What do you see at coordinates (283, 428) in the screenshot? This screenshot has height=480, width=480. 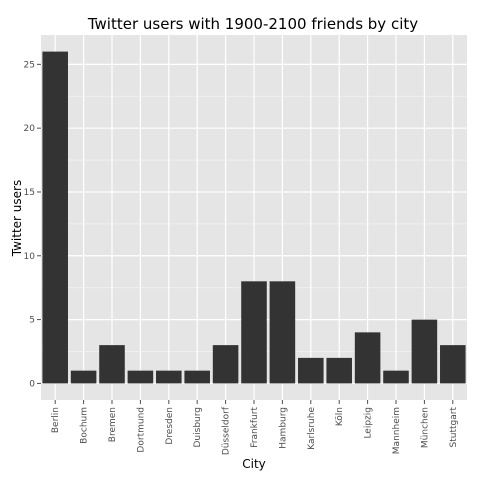 I see `x-tick-label: Hamburg` at bounding box center [283, 428].